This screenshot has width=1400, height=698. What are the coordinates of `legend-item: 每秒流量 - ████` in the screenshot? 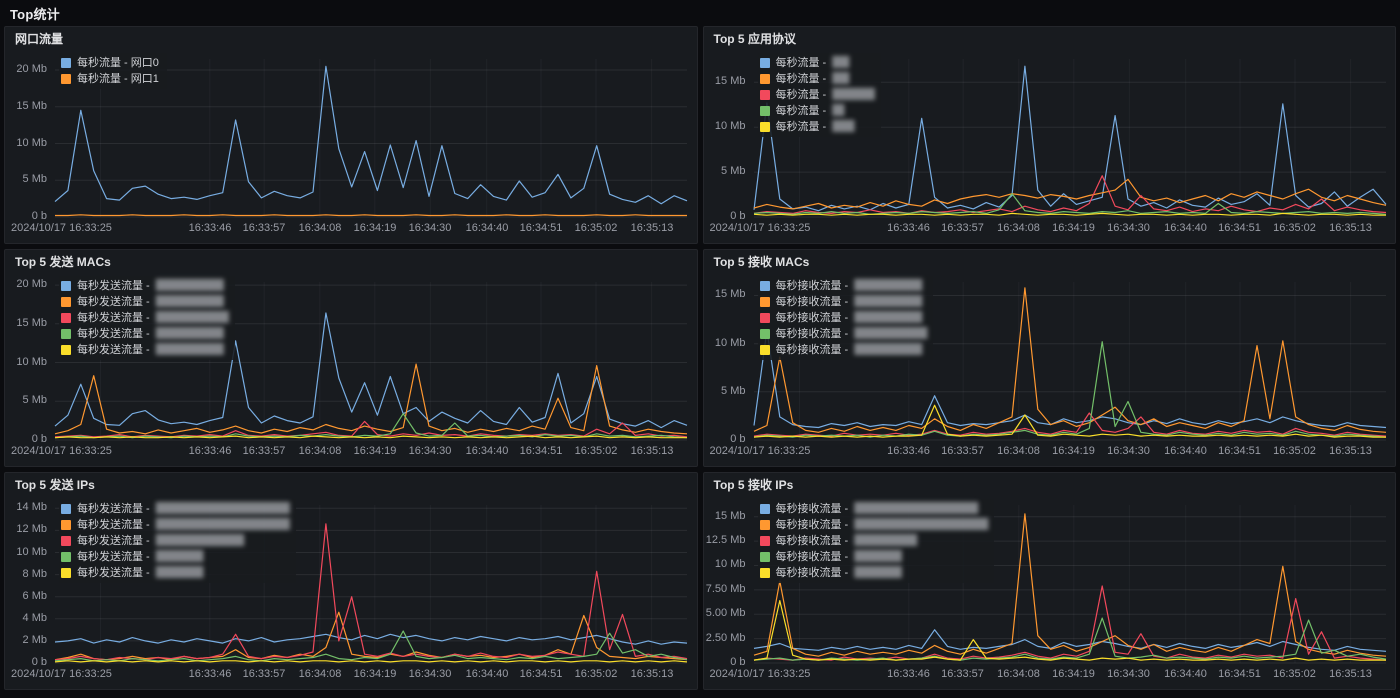 It's located at (816, 127).